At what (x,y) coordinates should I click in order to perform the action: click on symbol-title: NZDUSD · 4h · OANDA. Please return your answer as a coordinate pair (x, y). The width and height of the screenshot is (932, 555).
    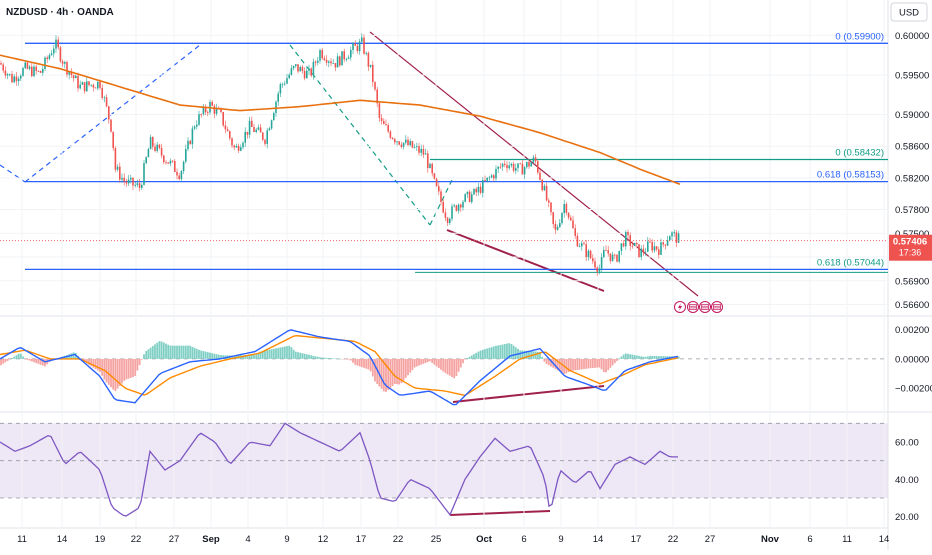
    Looking at the image, I should click on (60, 12).